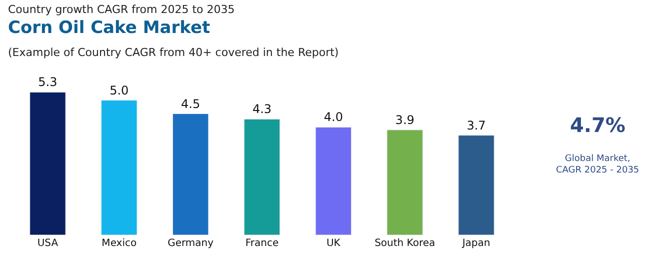 Image resolution: width=650 pixels, height=271 pixels. What do you see at coordinates (191, 243) in the screenshot?
I see `x-tick-label: Germany` at bounding box center [191, 243].